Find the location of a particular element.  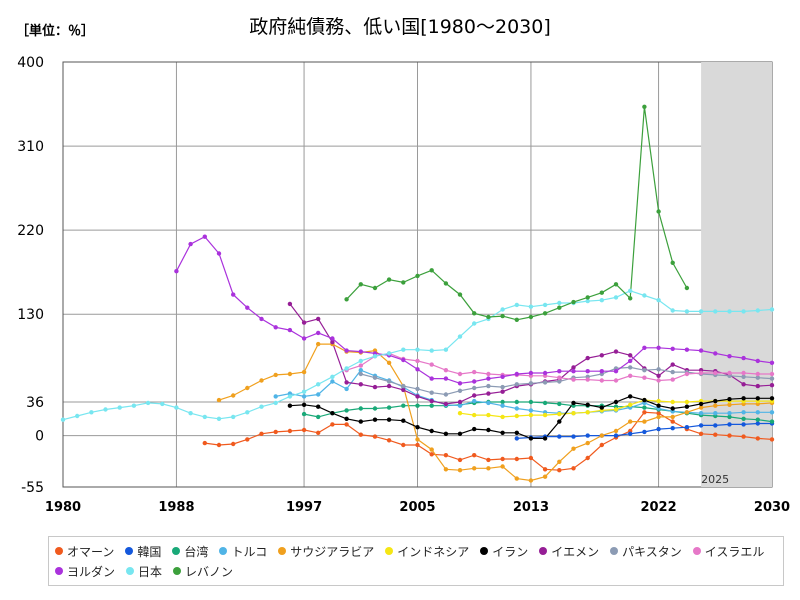

y-tick-label: 0 is located at coordinates (39, 437).